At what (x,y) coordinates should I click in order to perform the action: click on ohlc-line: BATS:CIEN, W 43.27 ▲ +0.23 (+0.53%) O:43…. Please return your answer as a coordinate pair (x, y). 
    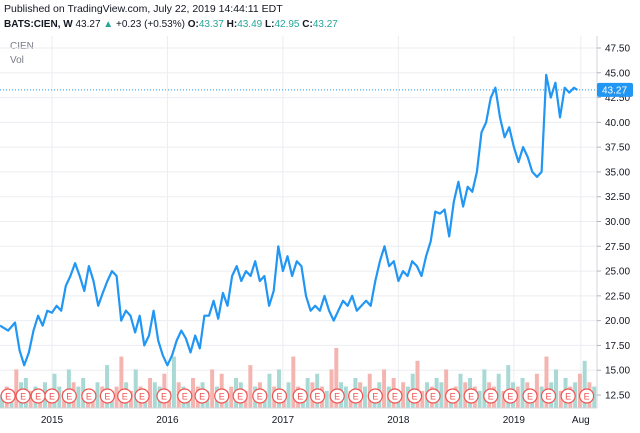
    Looking at the image, I should click on (171, 24).